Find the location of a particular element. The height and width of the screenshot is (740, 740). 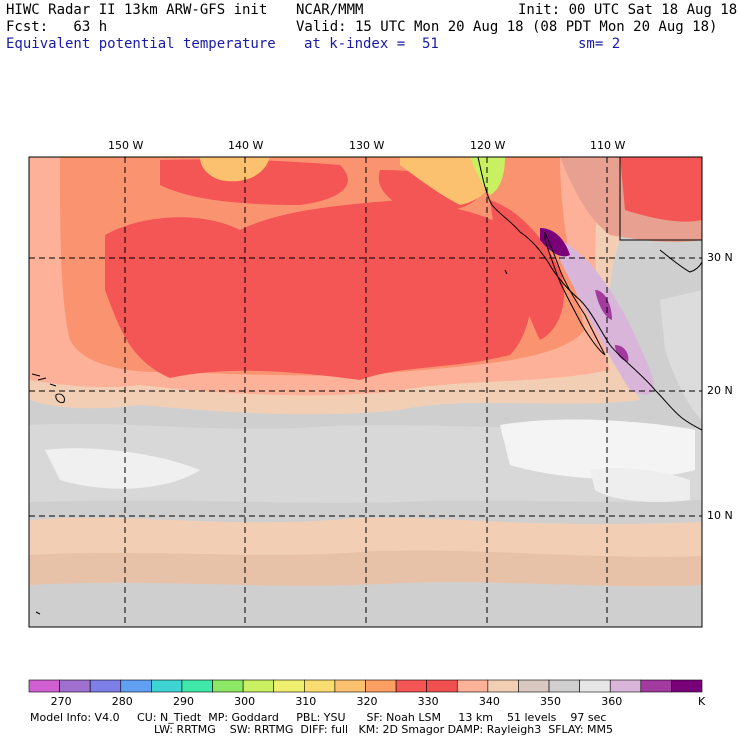

lon-label-150w: 150 W is located at coordinates (126, 145).